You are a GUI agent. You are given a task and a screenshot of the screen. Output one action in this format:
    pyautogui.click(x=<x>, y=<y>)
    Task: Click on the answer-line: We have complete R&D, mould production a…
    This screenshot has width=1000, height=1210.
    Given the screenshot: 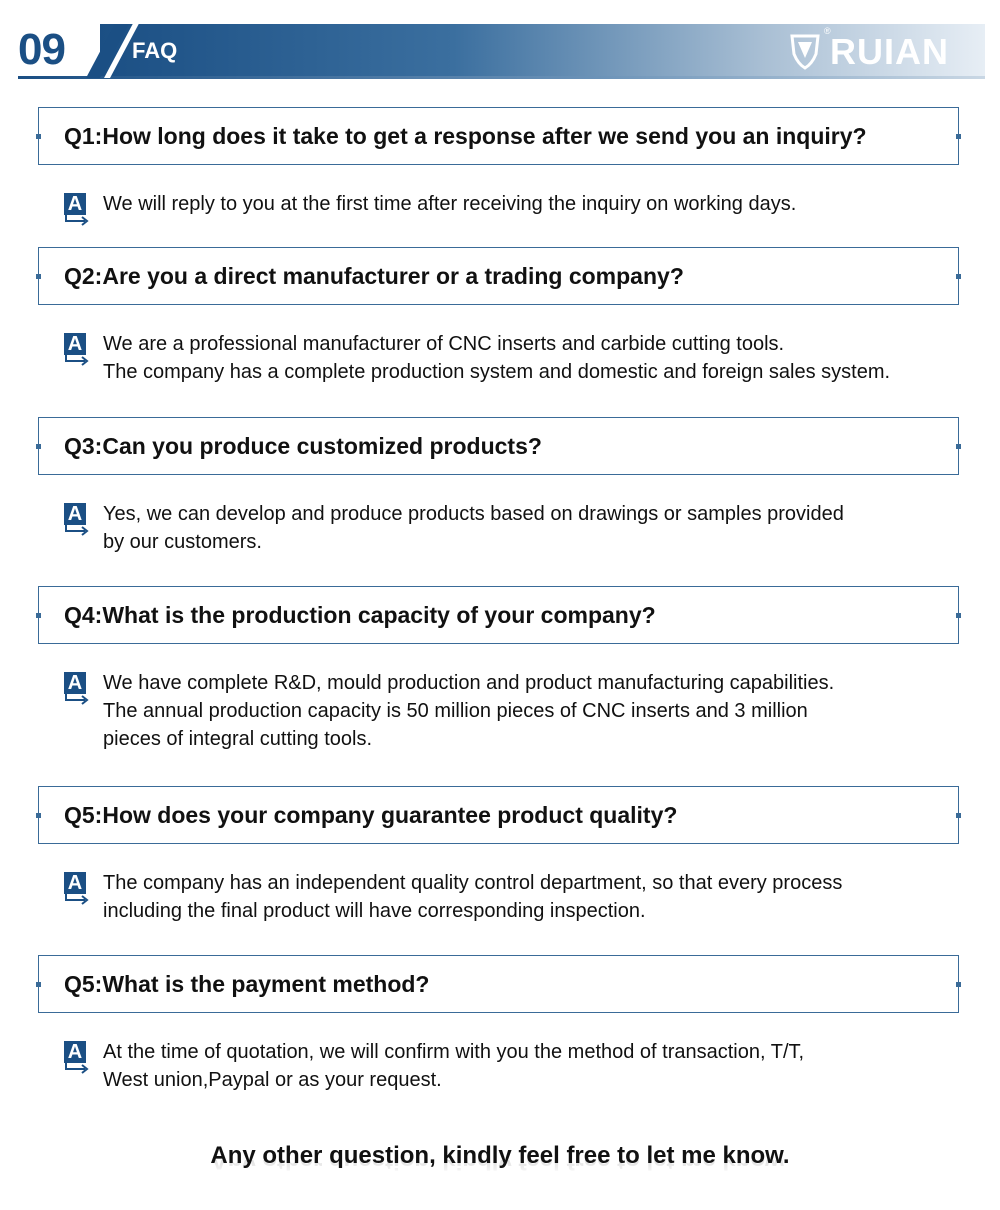 What is the action you would take?
    pyautogui.click(x=469, y=683)
    